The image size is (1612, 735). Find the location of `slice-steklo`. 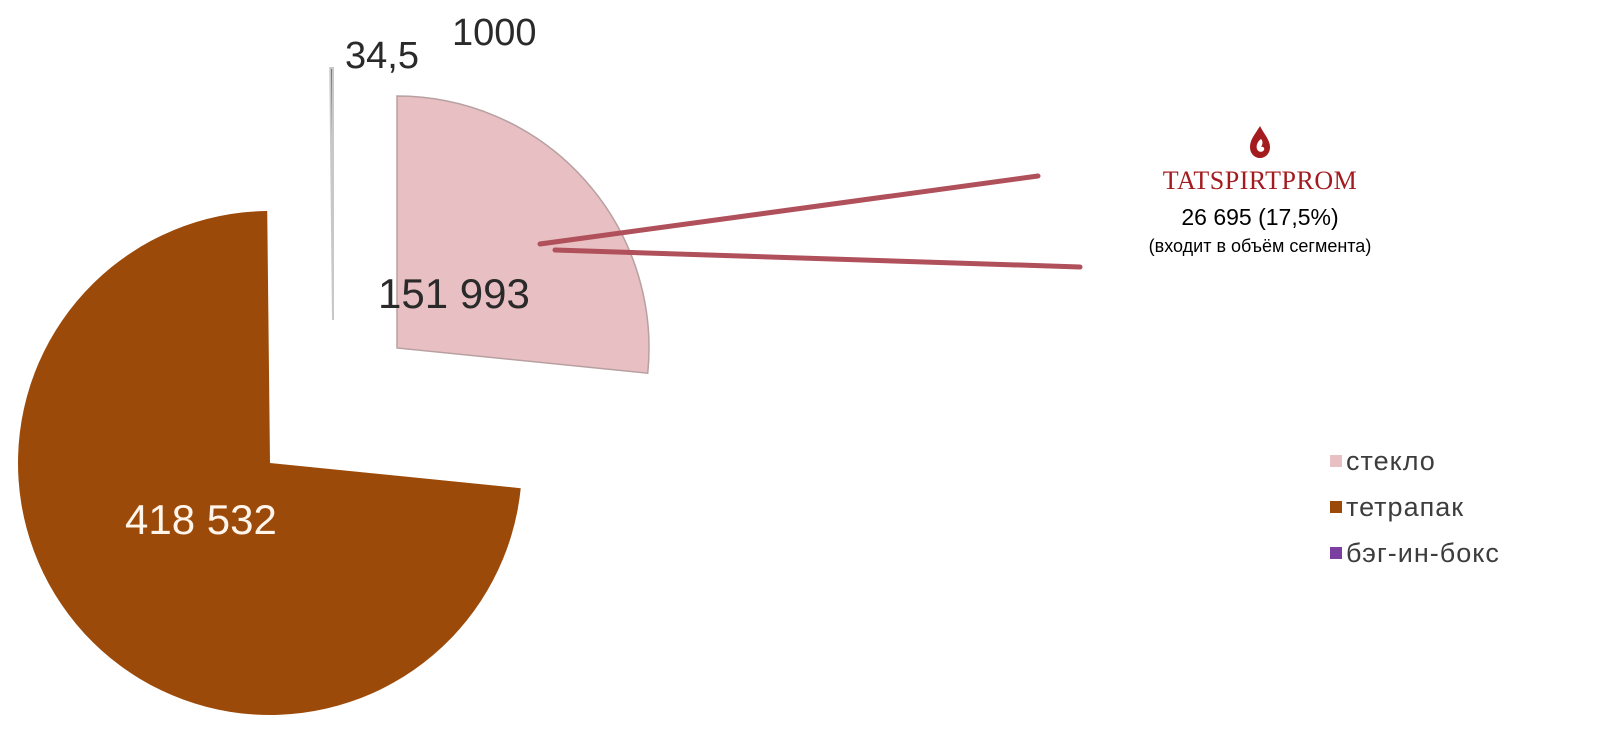

slice-steklo is located at coordinates (523, 235).